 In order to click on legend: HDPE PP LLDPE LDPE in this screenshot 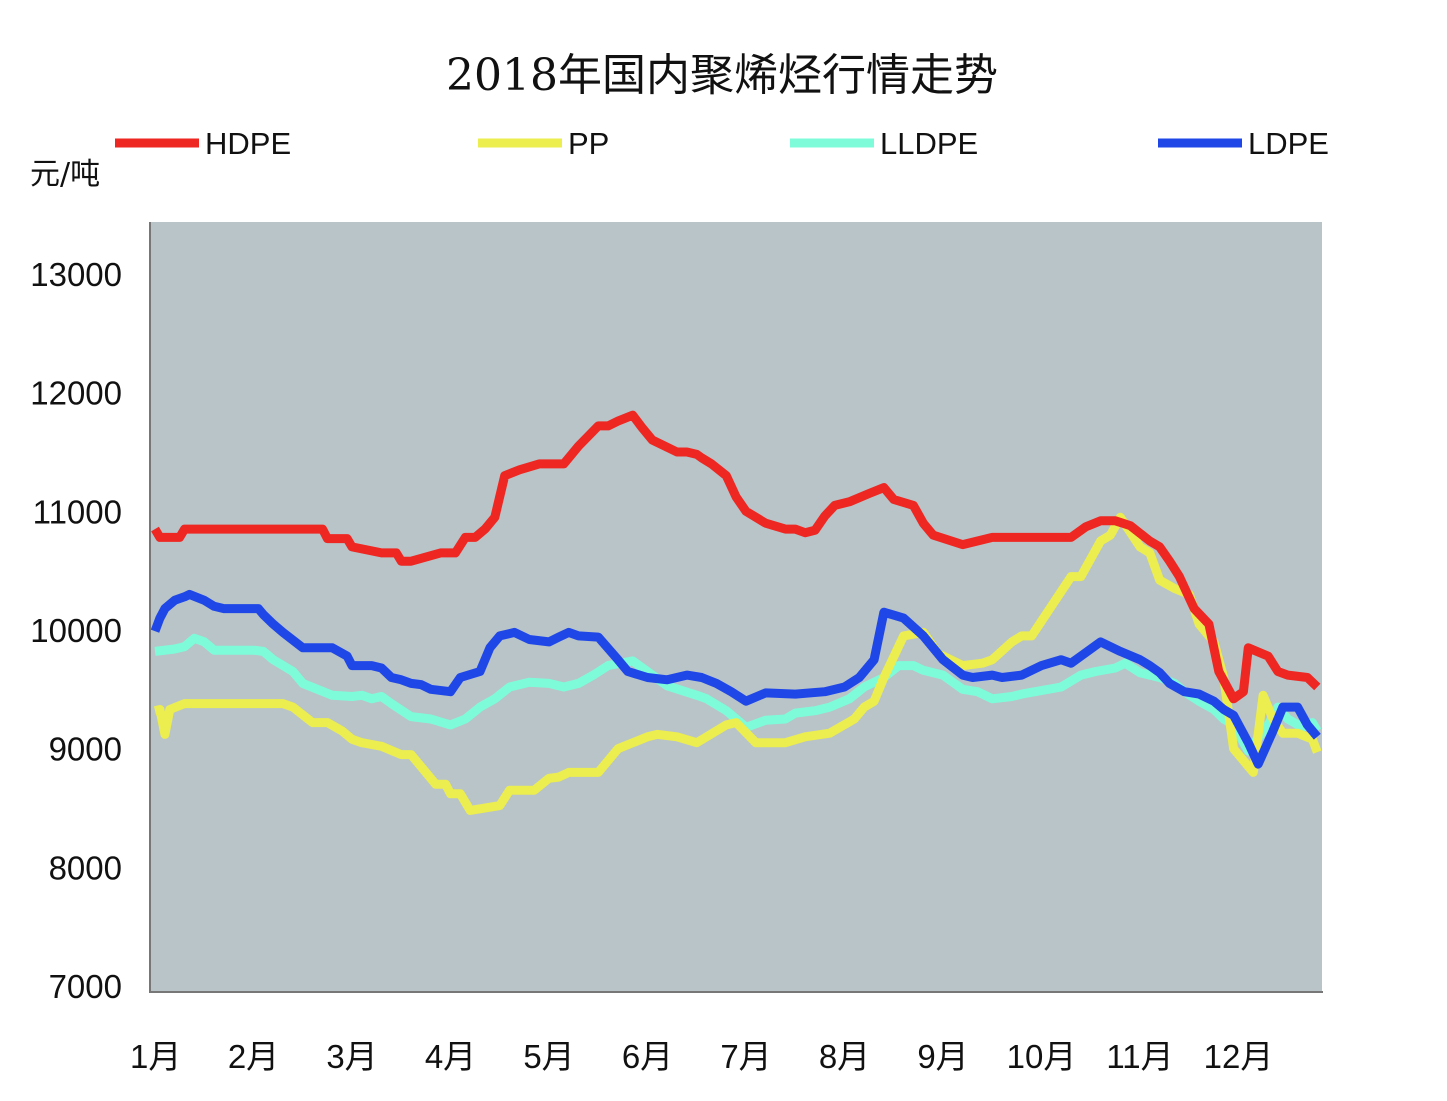, I will do `click(722, 143)`.